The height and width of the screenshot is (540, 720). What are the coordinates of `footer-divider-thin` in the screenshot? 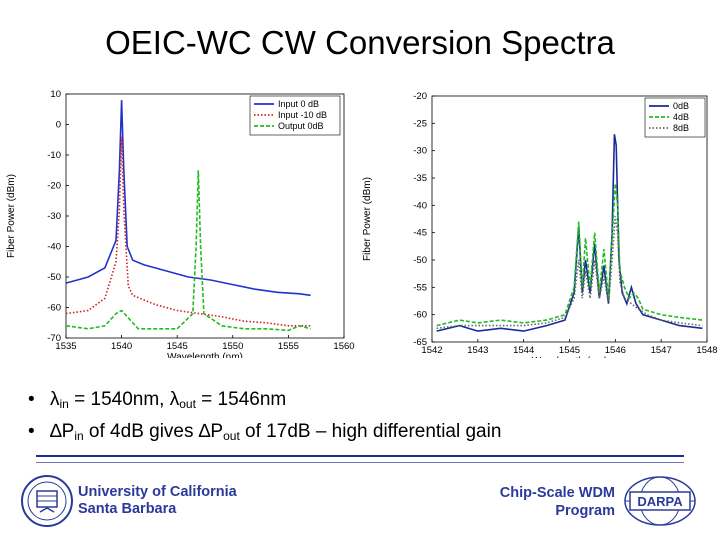 It's located at (360, 462).